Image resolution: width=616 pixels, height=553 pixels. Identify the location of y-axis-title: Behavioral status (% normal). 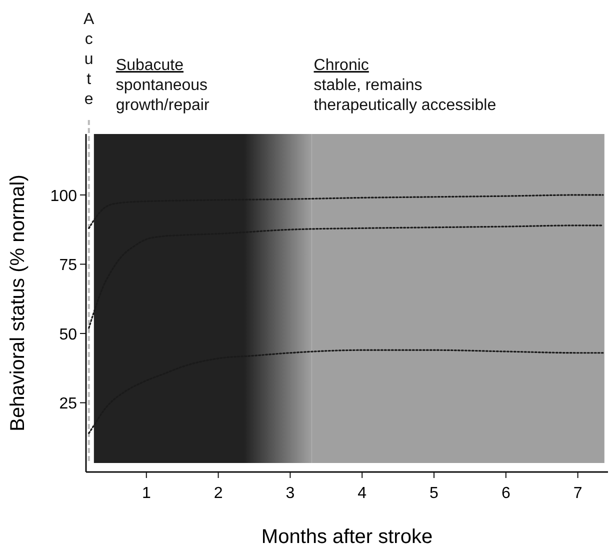
(18, 303).